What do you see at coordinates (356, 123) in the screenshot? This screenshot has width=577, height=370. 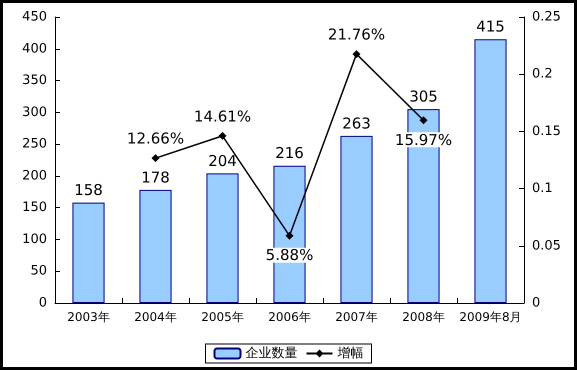 I see `data-label: 263` at bounding box center [356, 123].